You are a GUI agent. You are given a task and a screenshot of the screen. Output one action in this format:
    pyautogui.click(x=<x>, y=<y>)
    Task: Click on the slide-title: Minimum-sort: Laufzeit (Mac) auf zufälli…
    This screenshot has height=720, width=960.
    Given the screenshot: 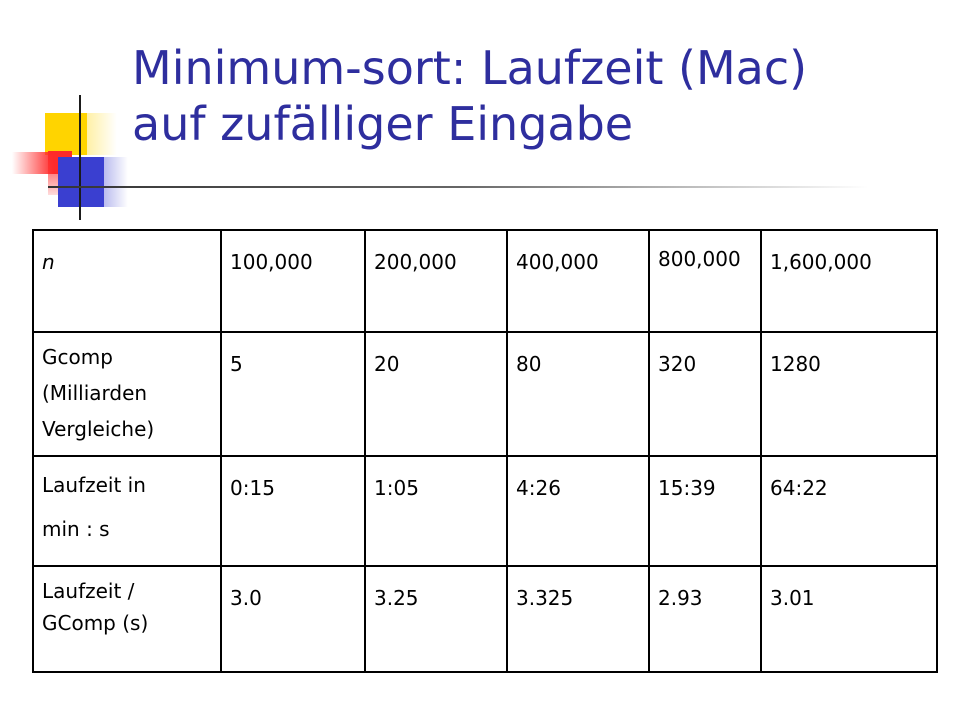 What is the action you would take?
    pyautogui.click(x=532, y=96)
    